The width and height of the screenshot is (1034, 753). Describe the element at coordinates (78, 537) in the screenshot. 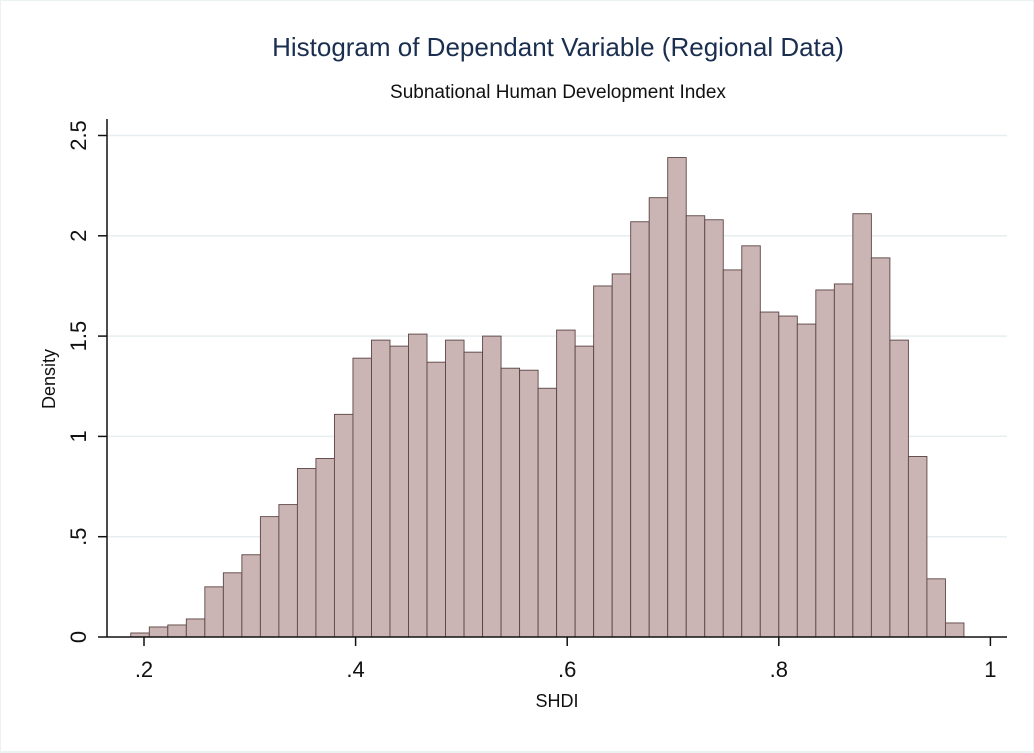

I see `y-tick-label: .5` at that location.